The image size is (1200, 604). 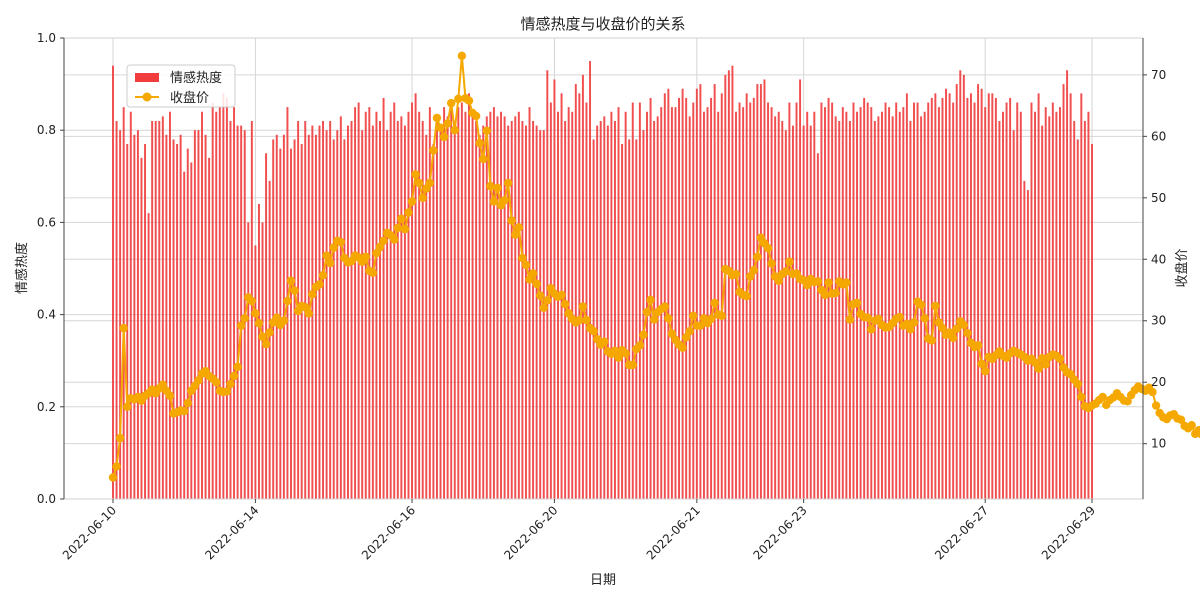 What do you see at coordinates (1182, 267) in the screenshot?
I see `y-axis-right-label: 收盘价` at bounding box center [1182, 267].